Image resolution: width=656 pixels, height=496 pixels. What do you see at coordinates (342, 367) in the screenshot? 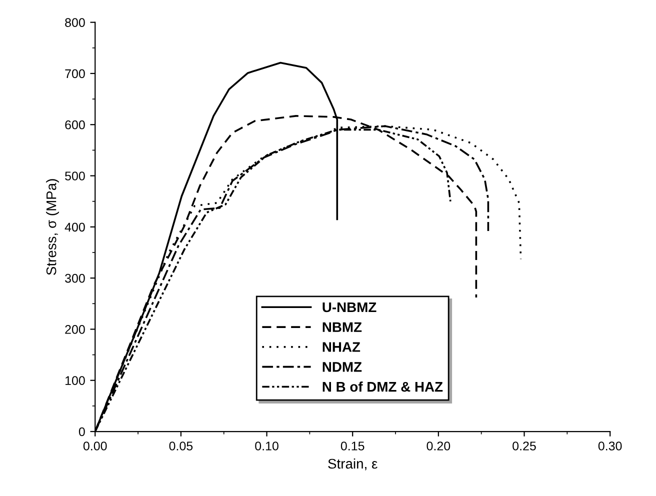
I see `legend-label: NDMZ` at bounding box center [342, 367].